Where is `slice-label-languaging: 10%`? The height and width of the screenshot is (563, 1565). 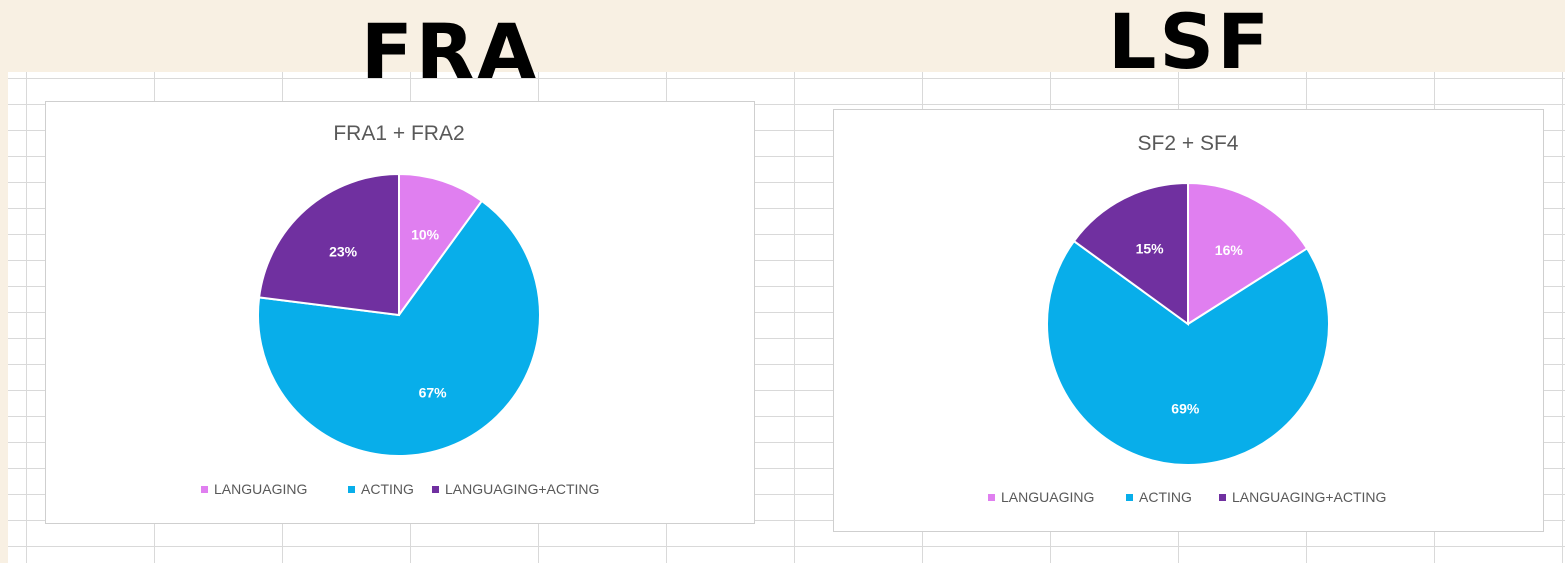 slice-label-languaging: 10% is located at coordinates (425, 235).